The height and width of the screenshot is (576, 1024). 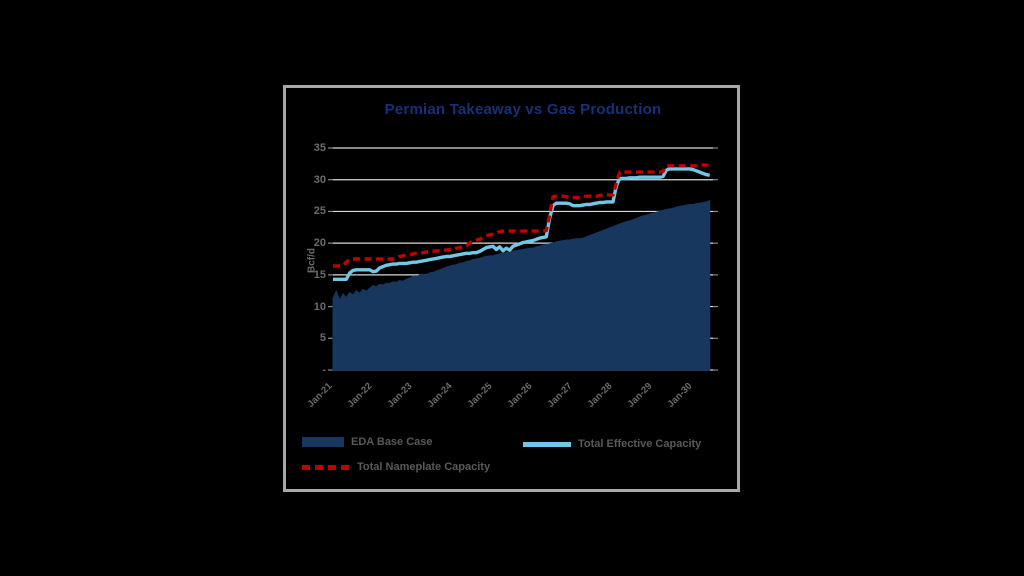 What do you see at coordinates (326, 467) in the screenshot?
I see `legend-swatch-dashed-line` at bounding box center [326, 467].